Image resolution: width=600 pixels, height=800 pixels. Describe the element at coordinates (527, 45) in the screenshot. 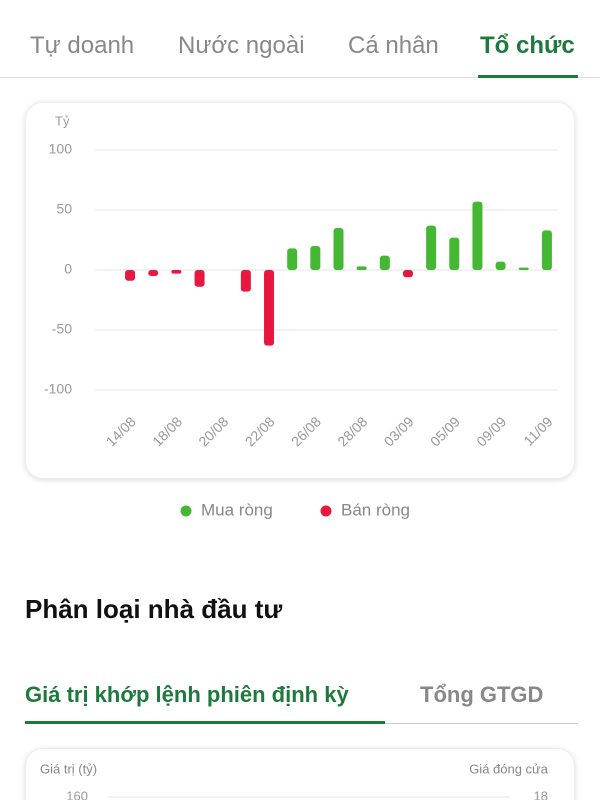

I see `tab: Tổ chức` at that location.